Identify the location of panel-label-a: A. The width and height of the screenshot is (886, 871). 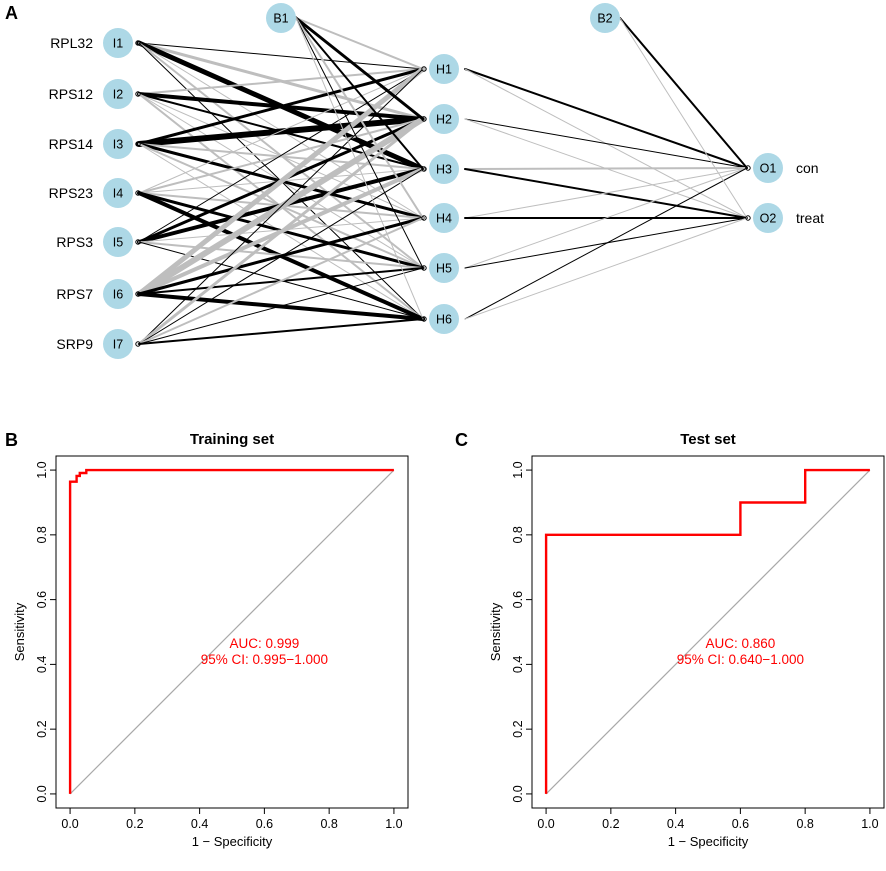
(11, 13).